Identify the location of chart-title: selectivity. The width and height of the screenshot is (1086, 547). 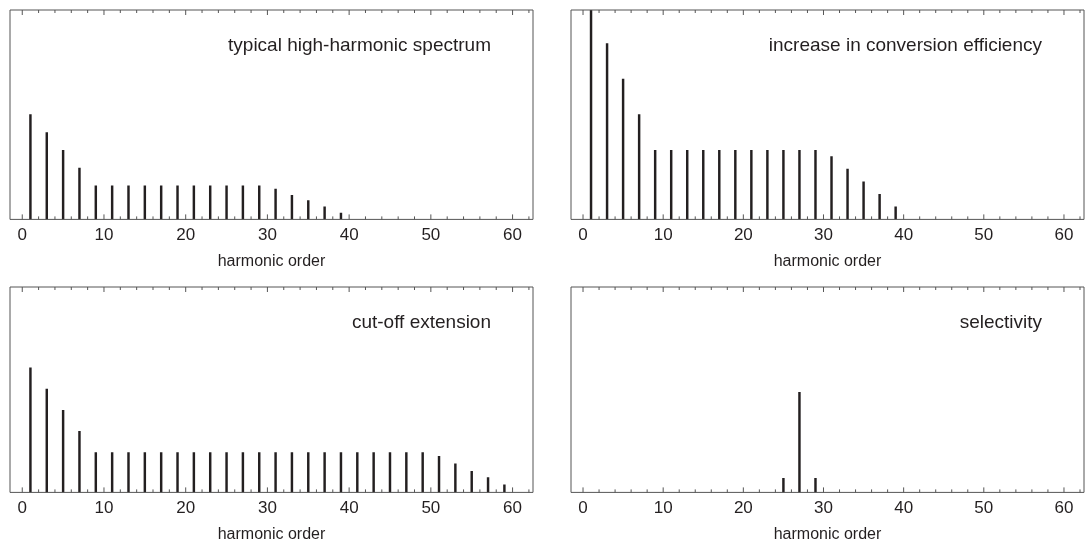
(1001, 322).